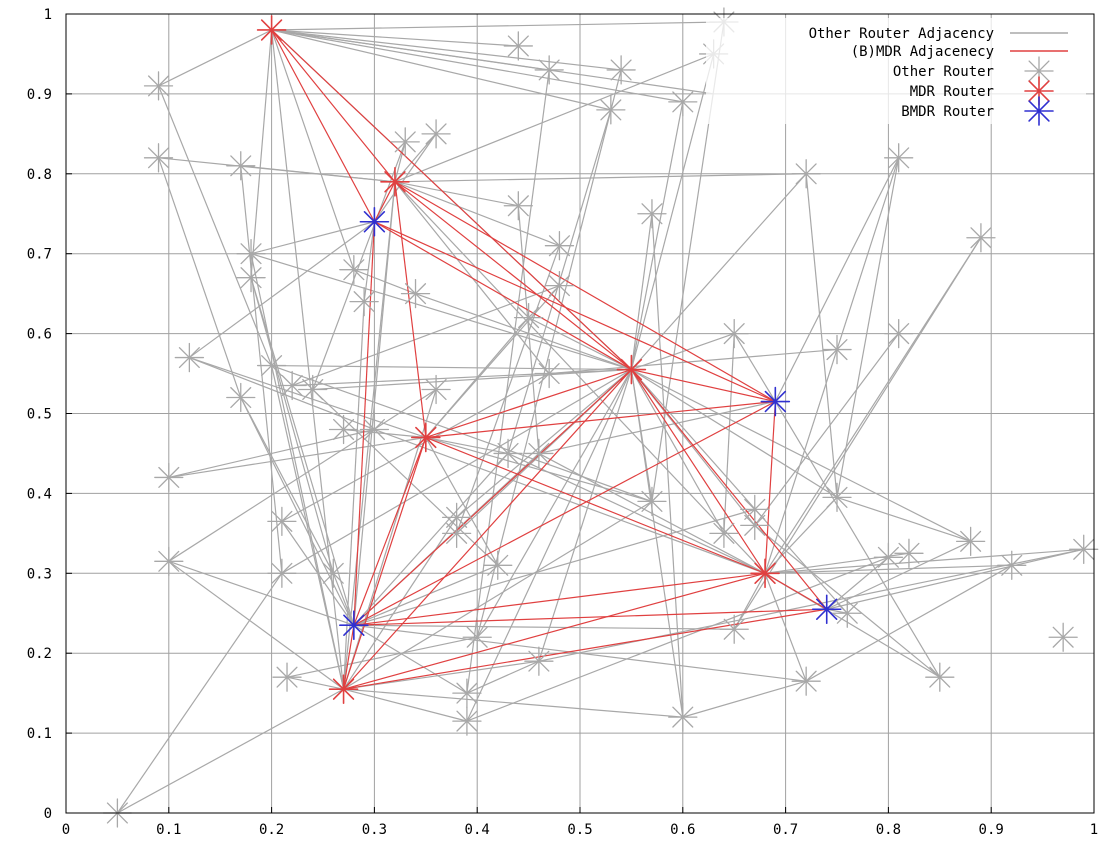 The image size is (1105, 843). What do you see at coordinates (1039, 71) in the screenshot?
I see `legend-marker-other-router` at bounding box center [1039, 71].